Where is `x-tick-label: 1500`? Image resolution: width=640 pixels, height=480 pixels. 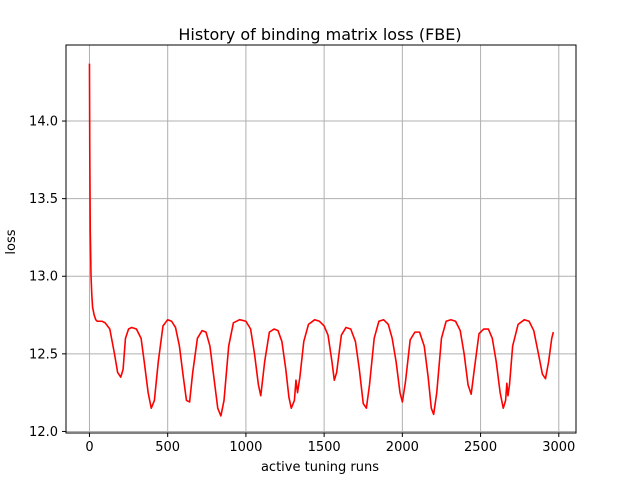 x-tick-label: 1500 is located at coordinates (324, 447).